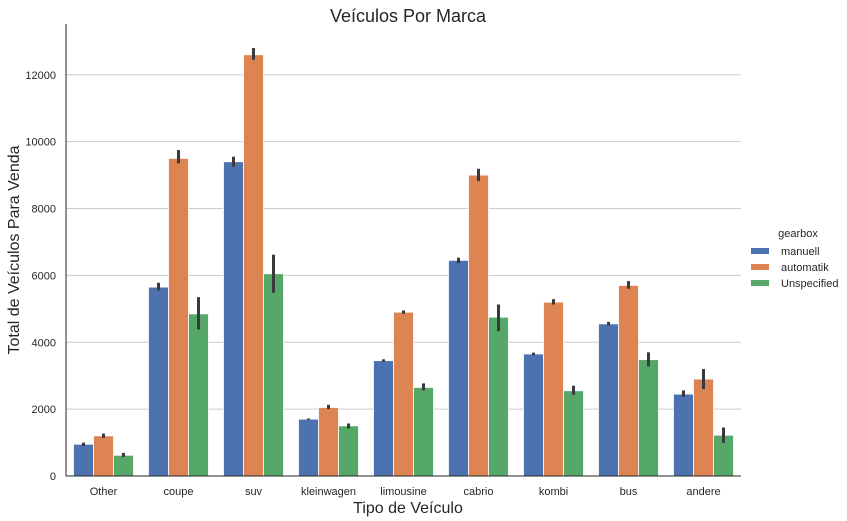 Image resolution: width=847 pixels, height=521 pixels. Describe the element at coordinates (629, 492) in the screenshot. I see `x-tick-label: bus` at that location.